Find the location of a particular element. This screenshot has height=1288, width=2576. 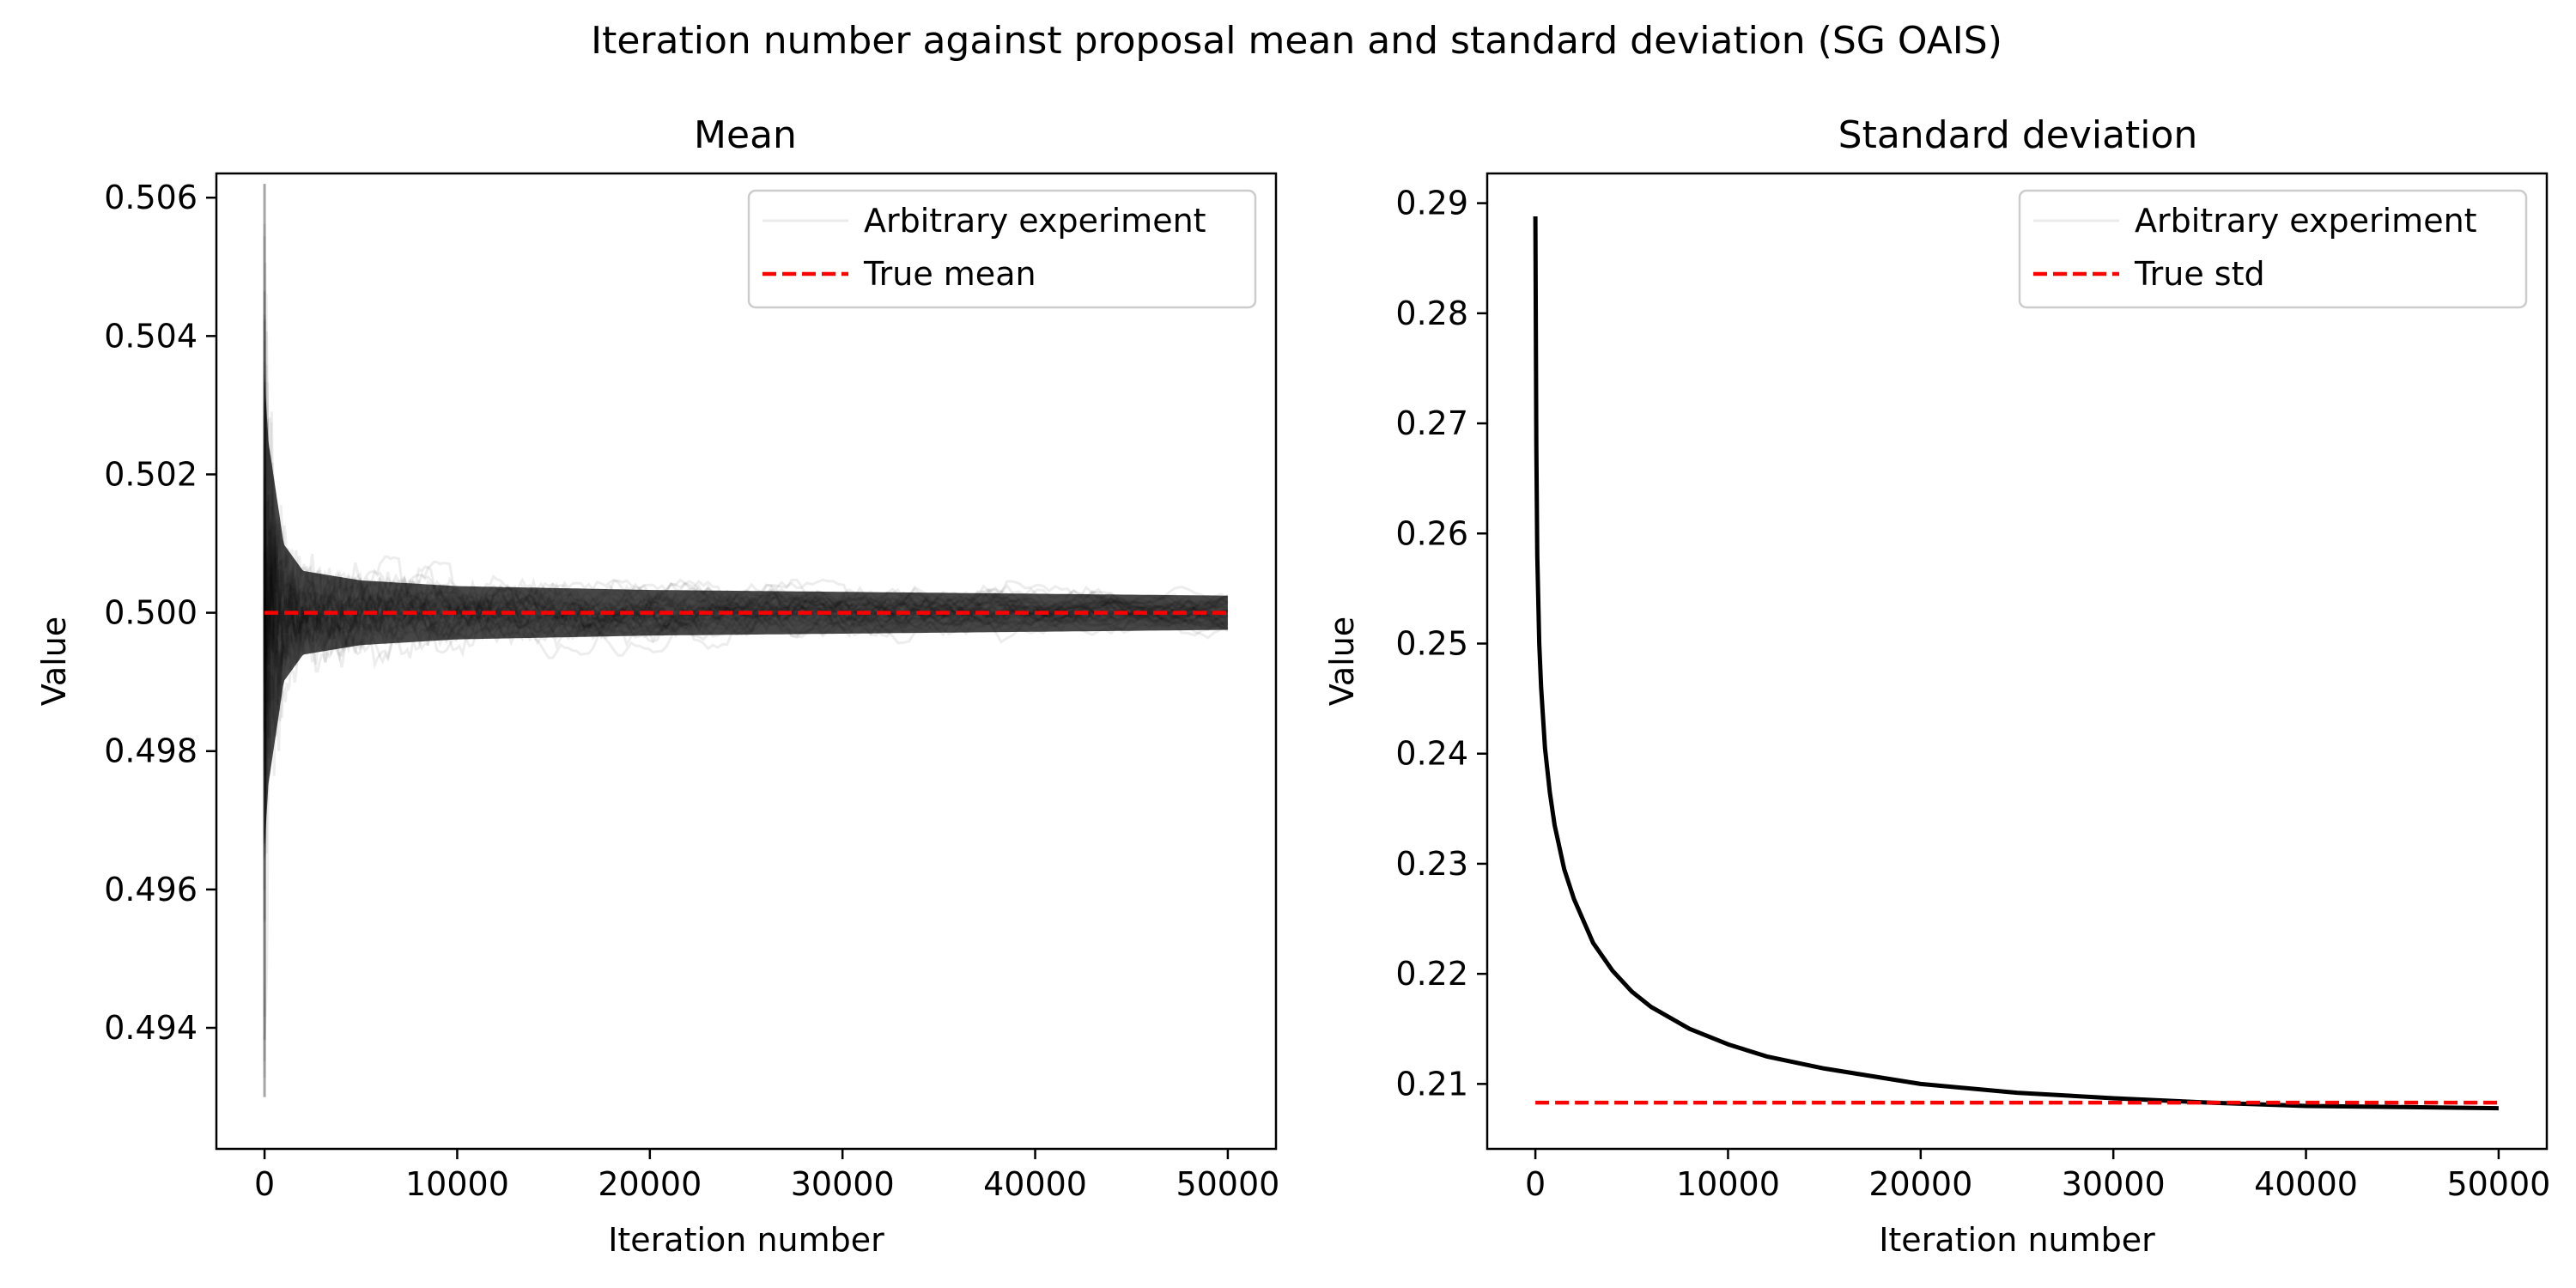

std-y-tick-label: 0.24 is located at coordinates (1431, 754).